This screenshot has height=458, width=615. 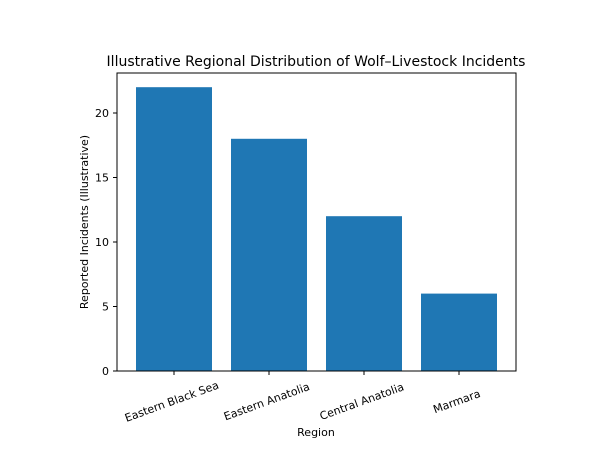 What do you see at coordinates (102, 177) in the screenshot?
I see `y-tick-label: 15` at bounding box center [102, 177].